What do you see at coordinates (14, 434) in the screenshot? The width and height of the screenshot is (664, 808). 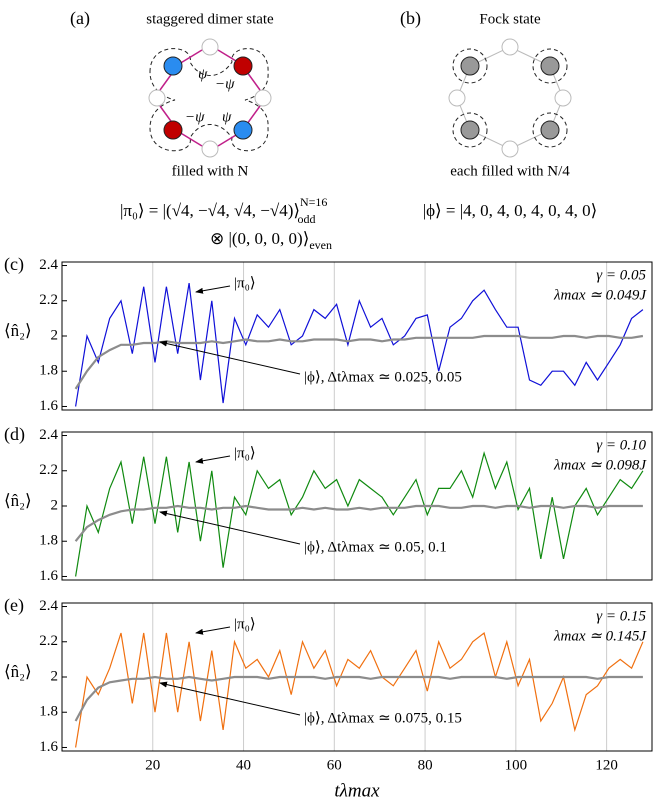 I see `panel-label: (d)` at bounding box center [14, 434].